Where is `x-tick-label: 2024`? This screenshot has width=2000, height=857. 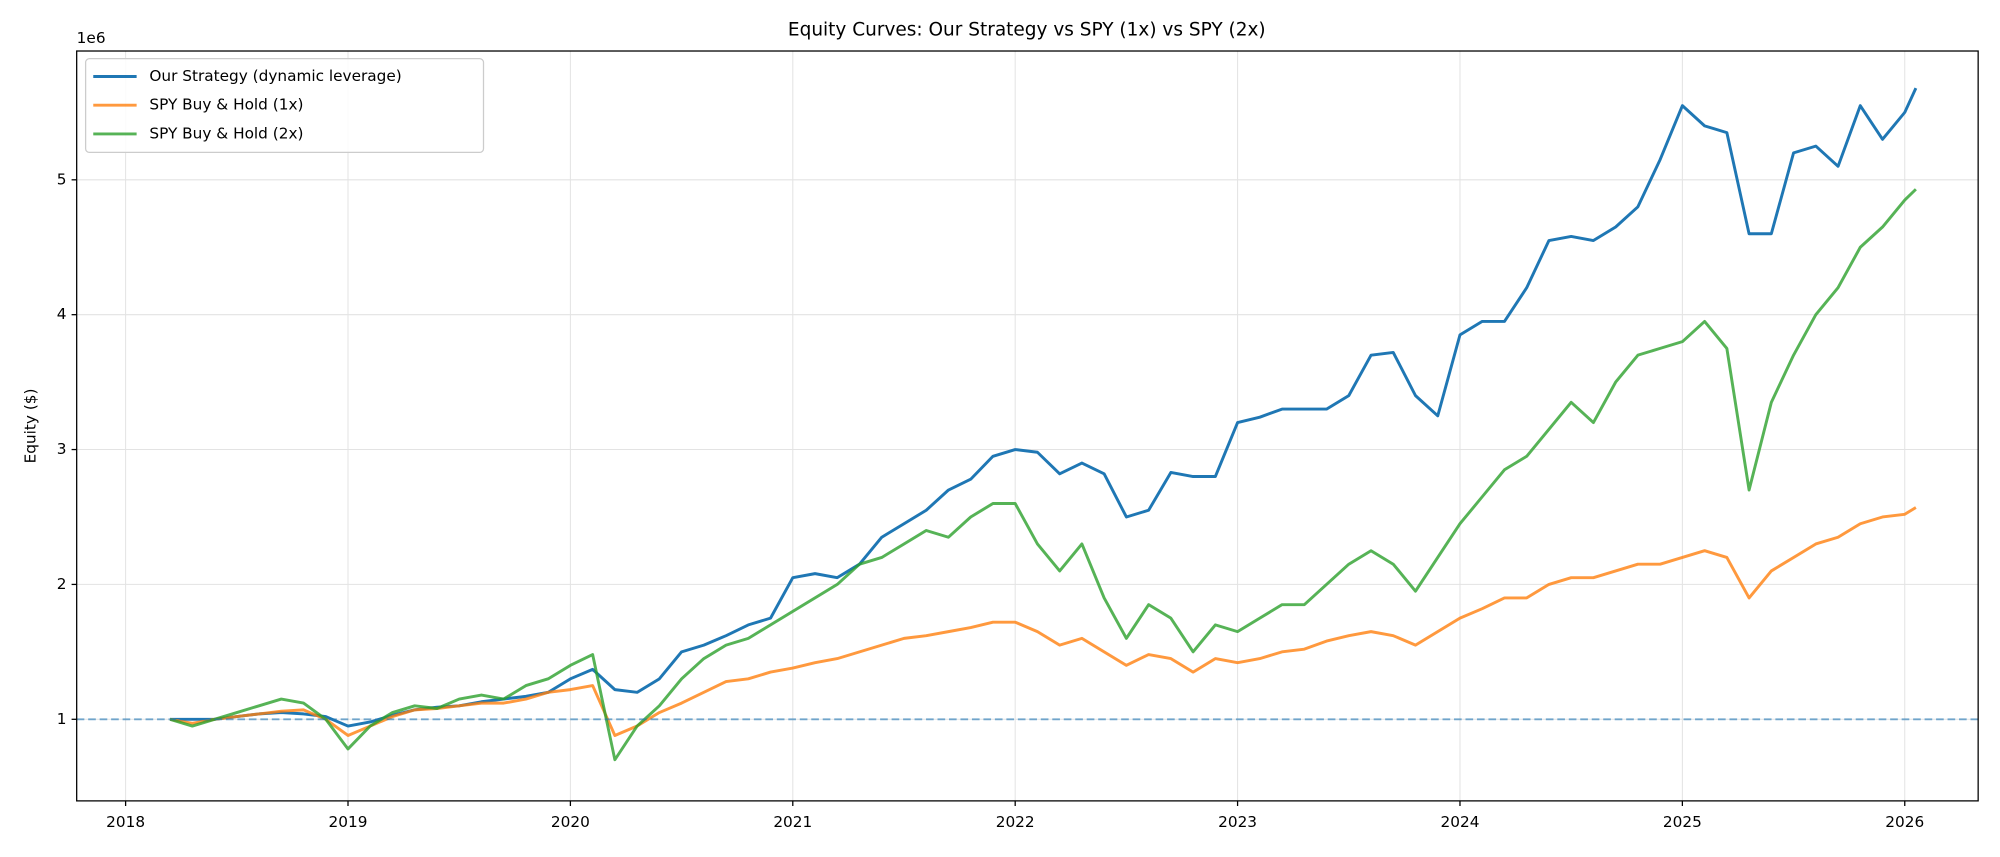 x-tick-label: 2024 is located at coordinates (1460, 822).